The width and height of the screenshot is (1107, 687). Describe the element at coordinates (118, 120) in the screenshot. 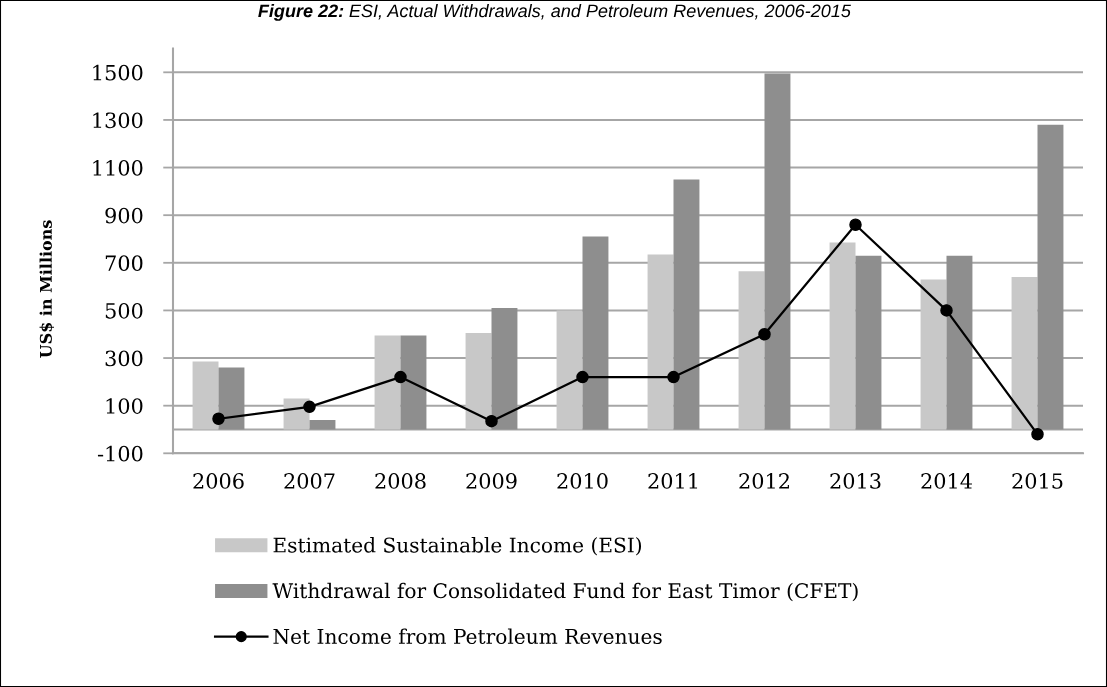

I see `y-tick-label: 1300` at that location.